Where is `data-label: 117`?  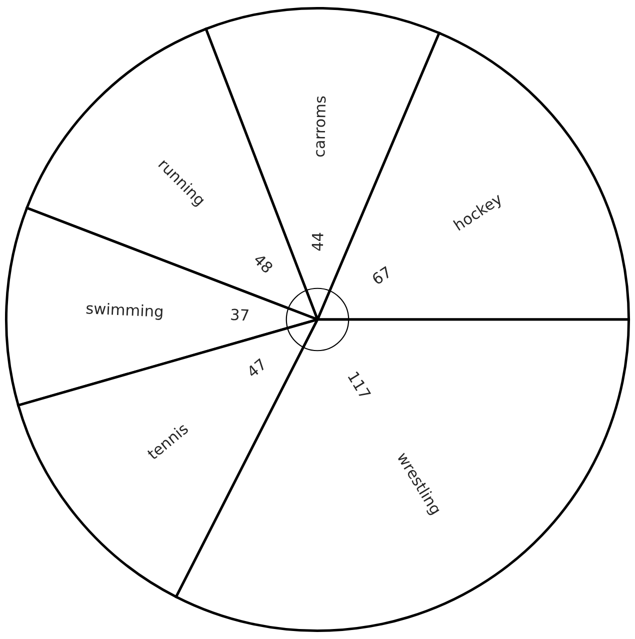 data-label: 117 is located at coordinates (359, 385).